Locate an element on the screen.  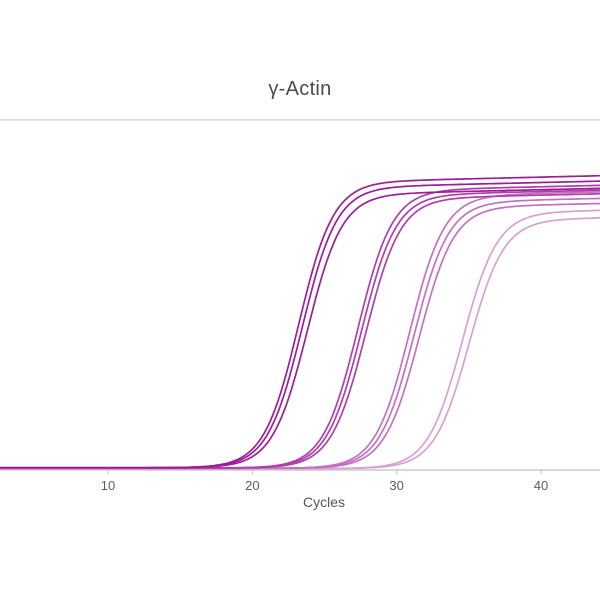
x-tick-label: 10 is located at coordinates (108, 485).